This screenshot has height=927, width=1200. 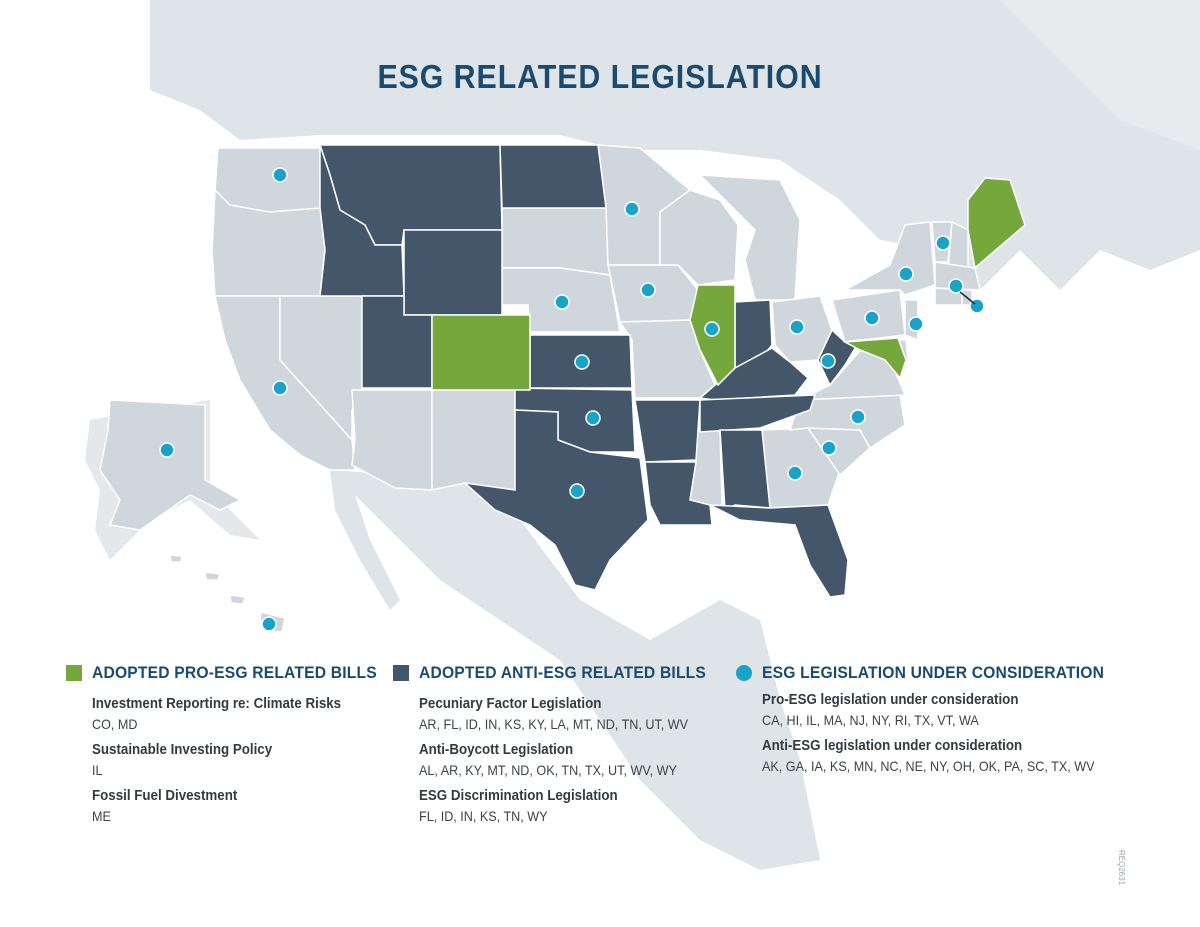 What do you see at coordinates (562, 302) in the screenshot?
I see `dot-ne` at bounding box center [562, 302].